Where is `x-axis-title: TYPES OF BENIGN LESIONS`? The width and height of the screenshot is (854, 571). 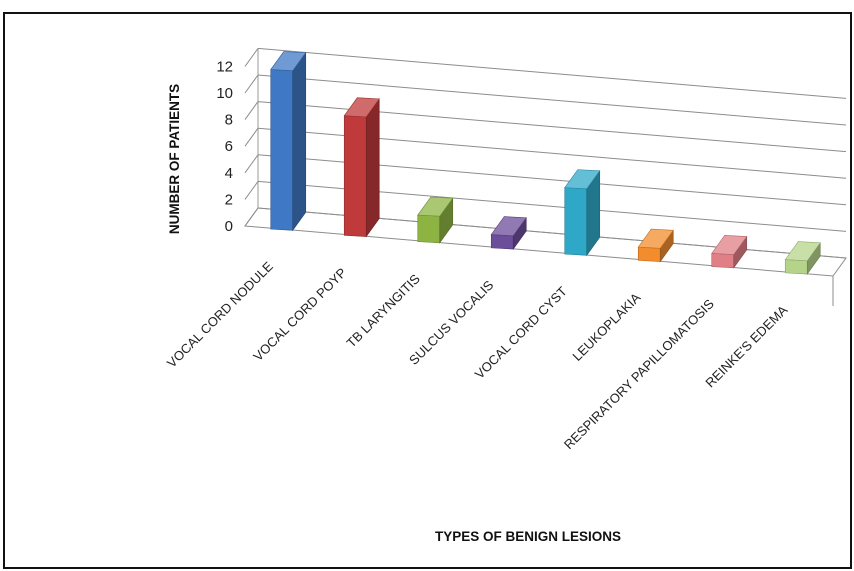
x-axis-title: TYPES OF BENIGN LESIONS is located at coordinates (528, 536).